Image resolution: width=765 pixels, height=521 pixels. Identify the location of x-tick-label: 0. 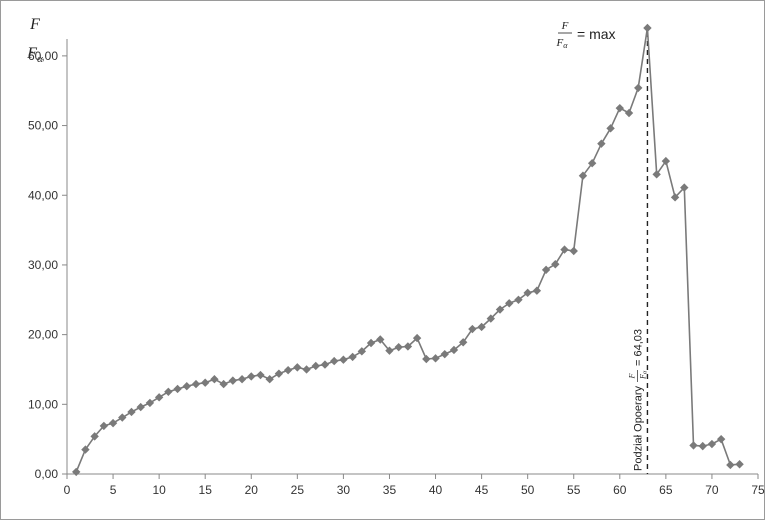
(67, 490).